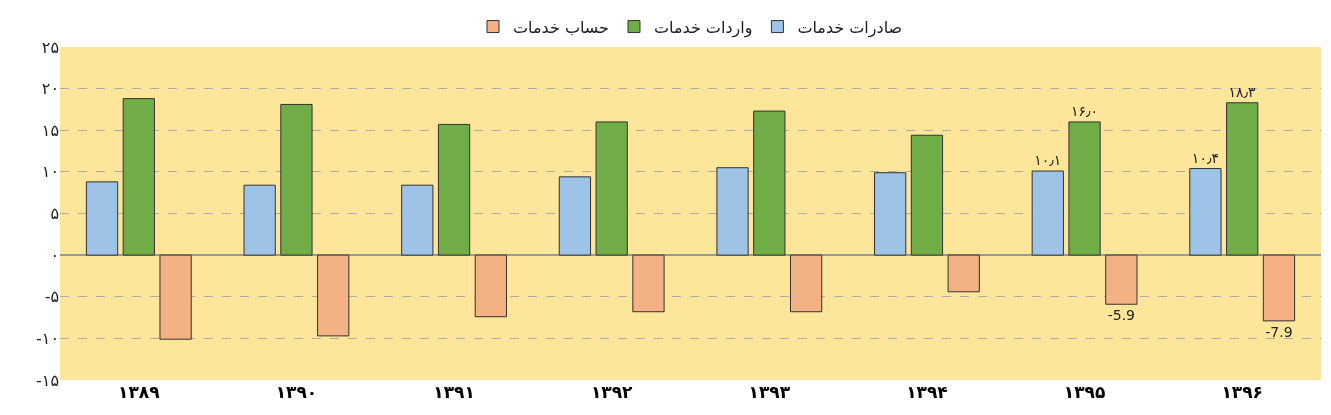 This screenshot has height=415, width=1331. Describe the element at coordinates (927, 392) in the screenshot. I see `x-tick-label: ۱۳۹۴` at that location.